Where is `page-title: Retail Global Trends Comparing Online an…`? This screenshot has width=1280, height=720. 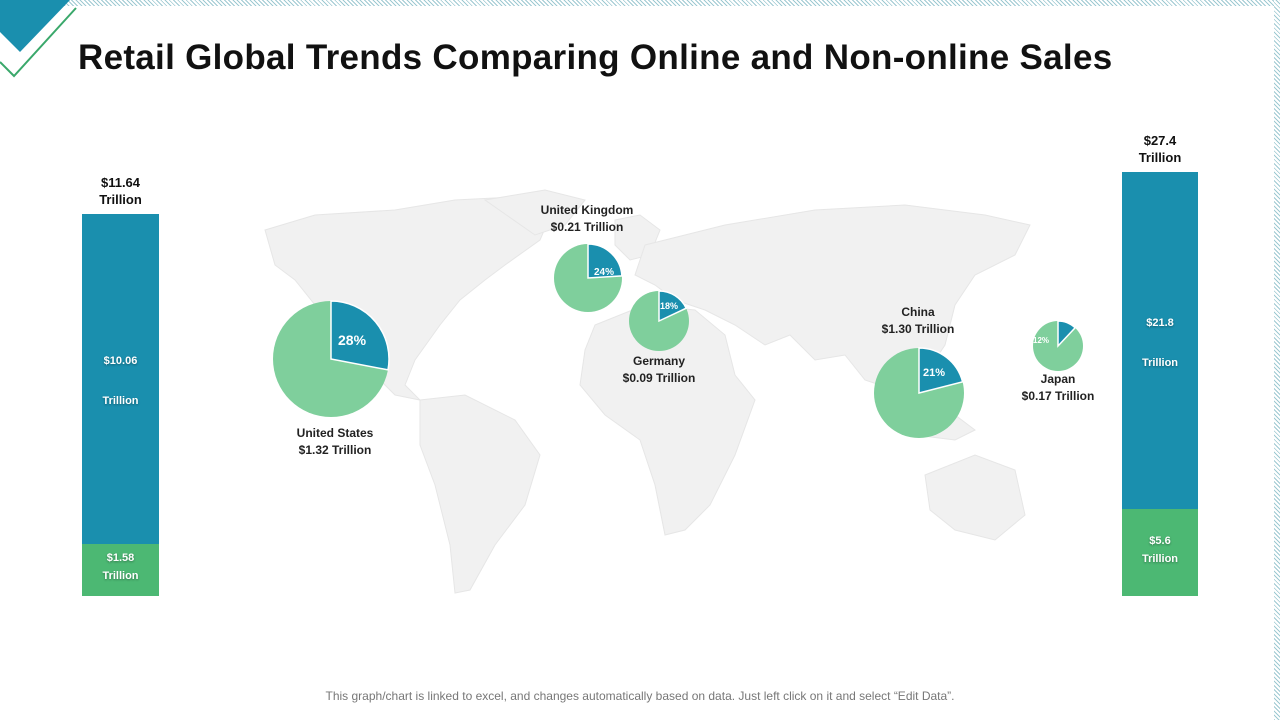 page-title: Retail Global Trends Comparing Online an… is located at coordinates (595, 57).